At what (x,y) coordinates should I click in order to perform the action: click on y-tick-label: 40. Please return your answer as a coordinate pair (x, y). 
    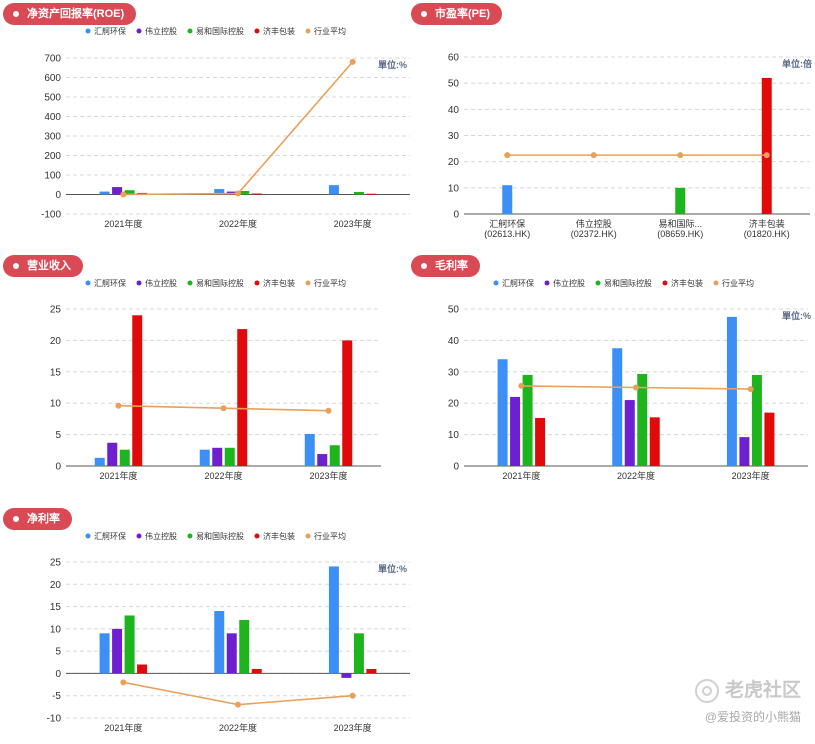
    Looking at the image, I should click on (454, 341).